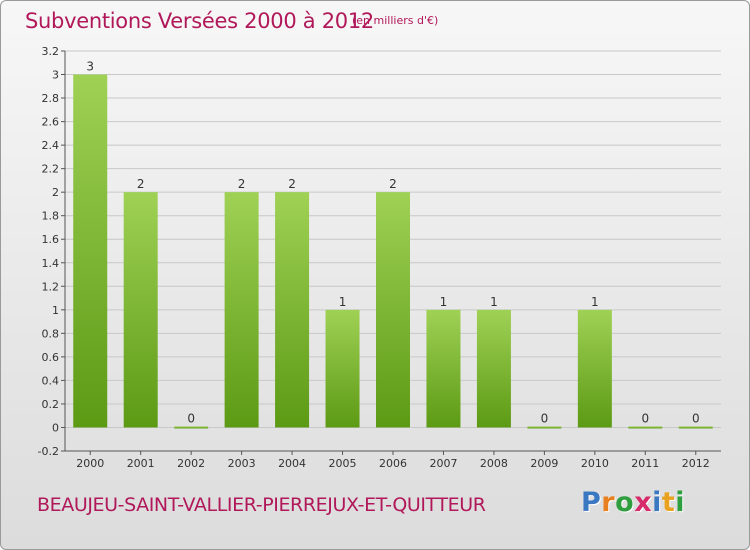  Describe the element at coordinates (51, 263) in the screenshot. I see `y-tick-label: 1.4` at that location.